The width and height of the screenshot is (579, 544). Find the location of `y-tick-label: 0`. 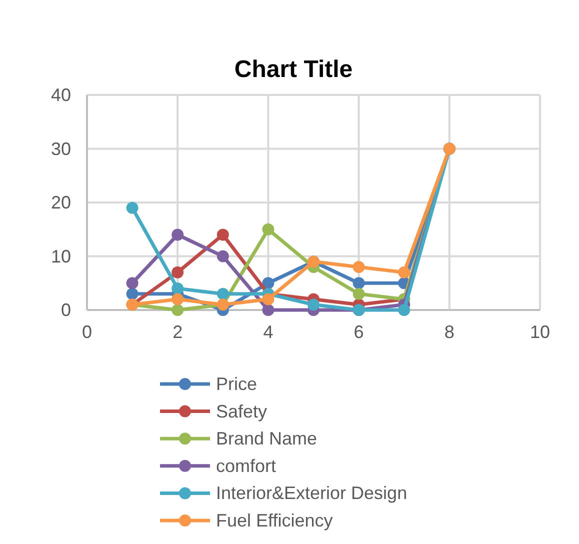

y-tick-label: 0 is located at coordinates (65, 310).